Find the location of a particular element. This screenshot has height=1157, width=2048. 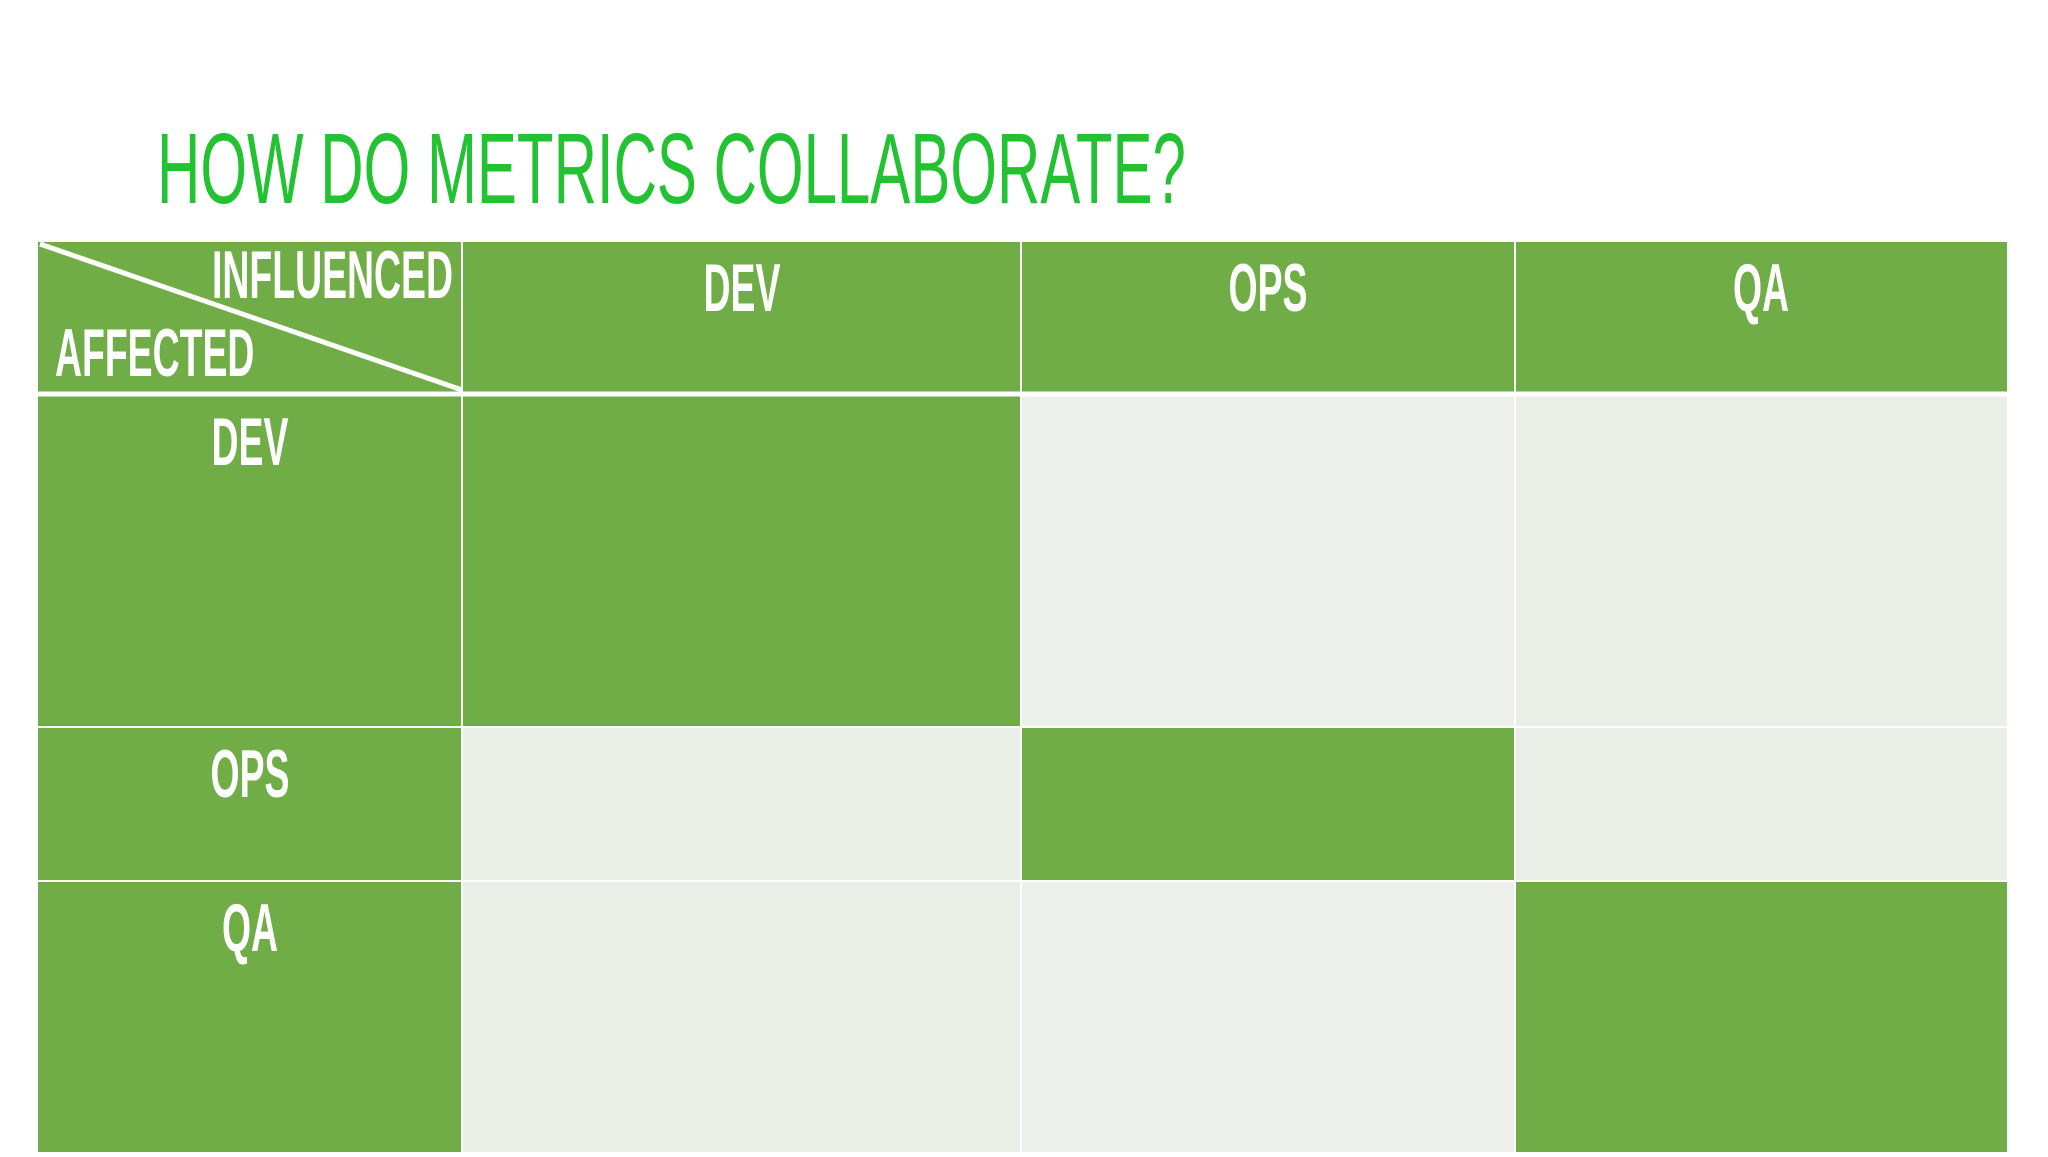

corner-diagonal is located at coordinates (251, 317).